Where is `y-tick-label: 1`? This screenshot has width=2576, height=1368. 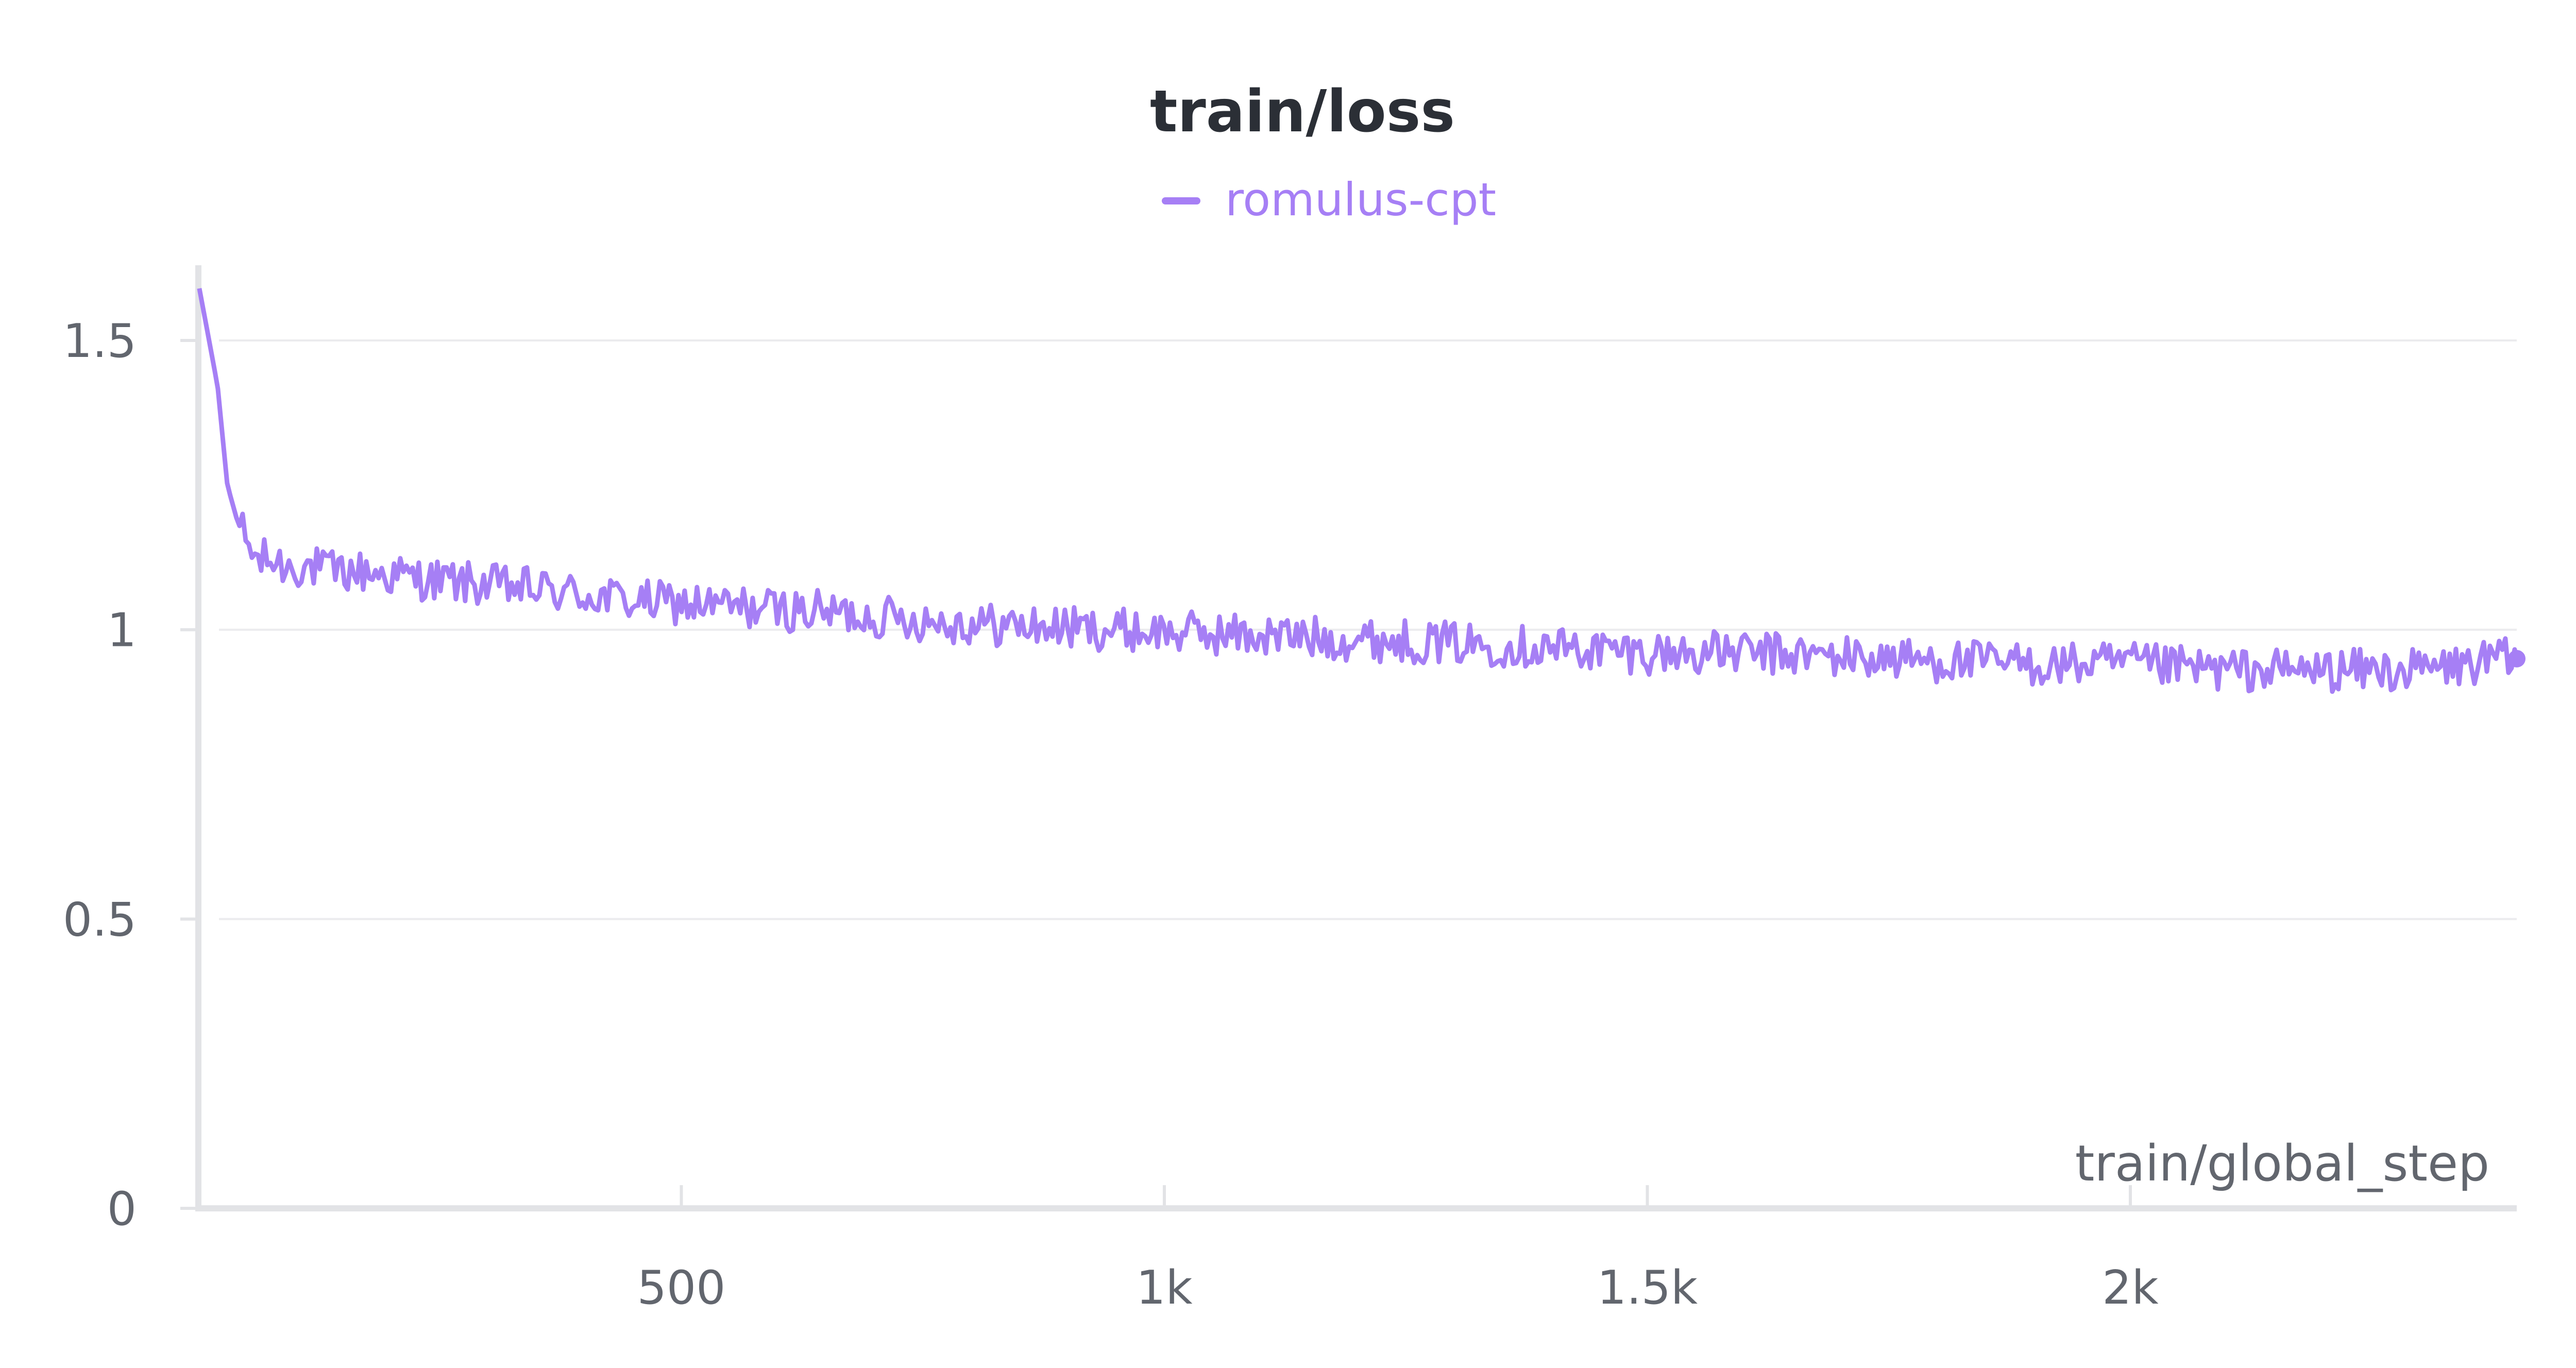 y-tick-label: 1 is located at coordinates (122, 631).